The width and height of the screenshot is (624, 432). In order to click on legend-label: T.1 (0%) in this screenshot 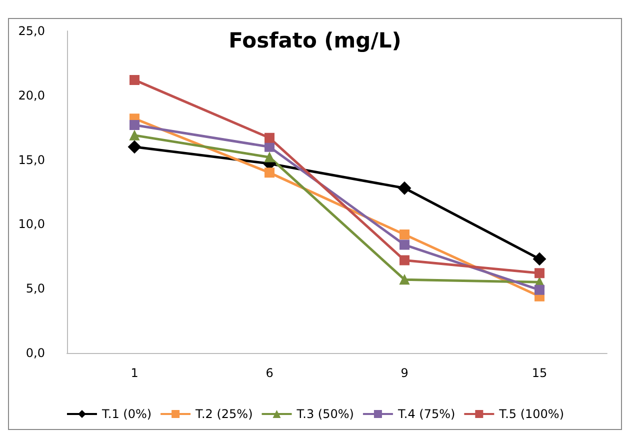, I will do `click(126, 414)`.